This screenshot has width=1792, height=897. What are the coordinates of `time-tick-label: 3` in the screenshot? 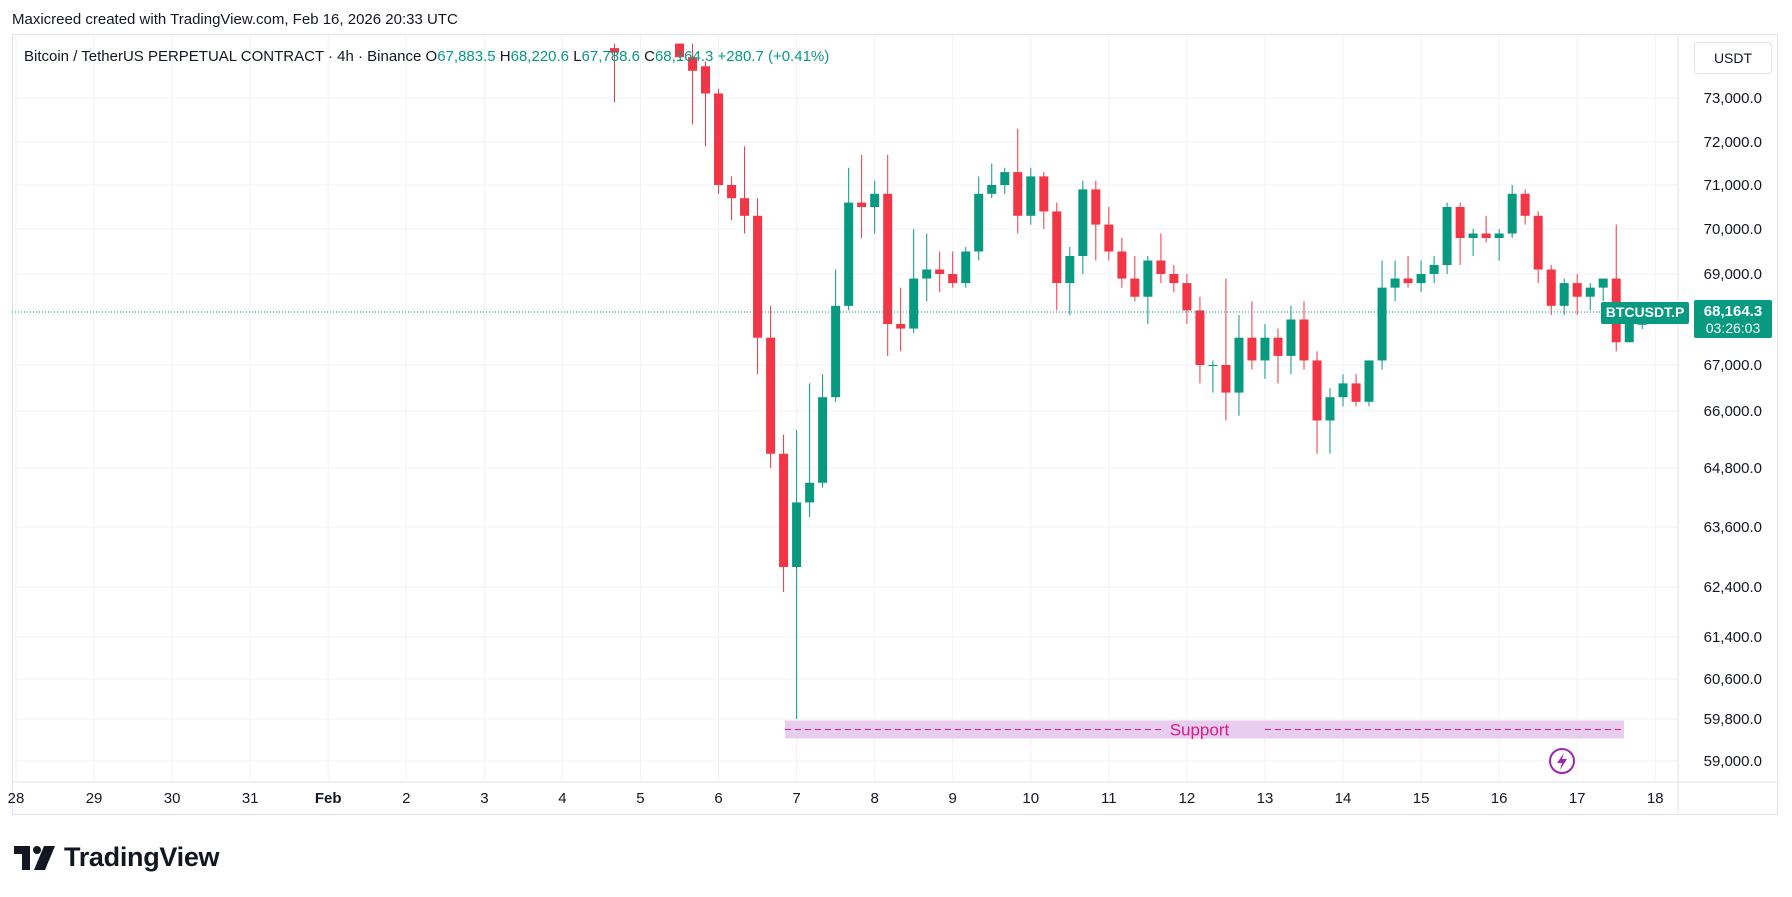 It's located at (484, 798).